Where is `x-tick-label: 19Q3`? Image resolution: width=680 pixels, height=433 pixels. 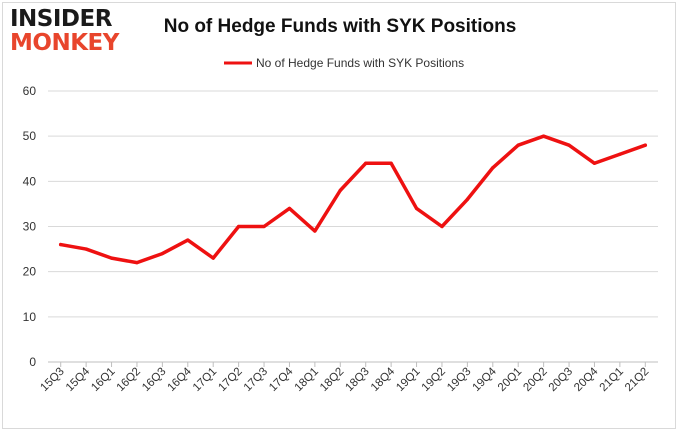
x-tick-label: 19Q3 is located at coordinates (459, 380).